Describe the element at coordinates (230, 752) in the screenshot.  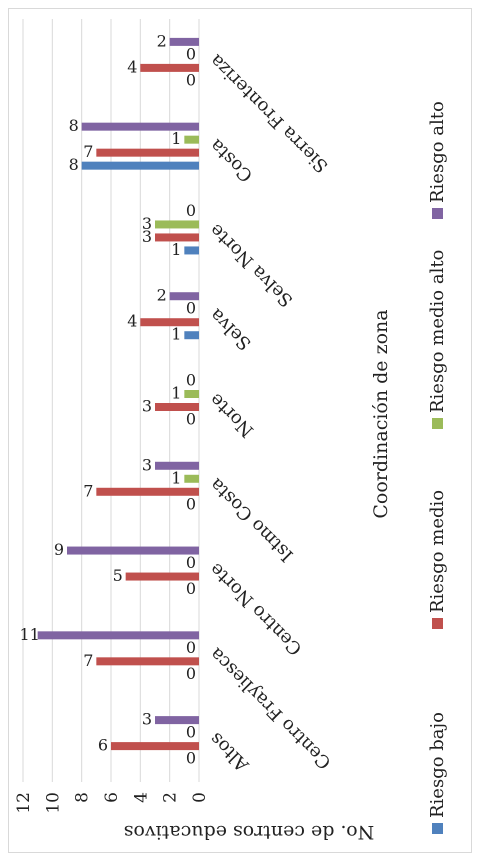
I see `x-tick-label: Altos` at that location.